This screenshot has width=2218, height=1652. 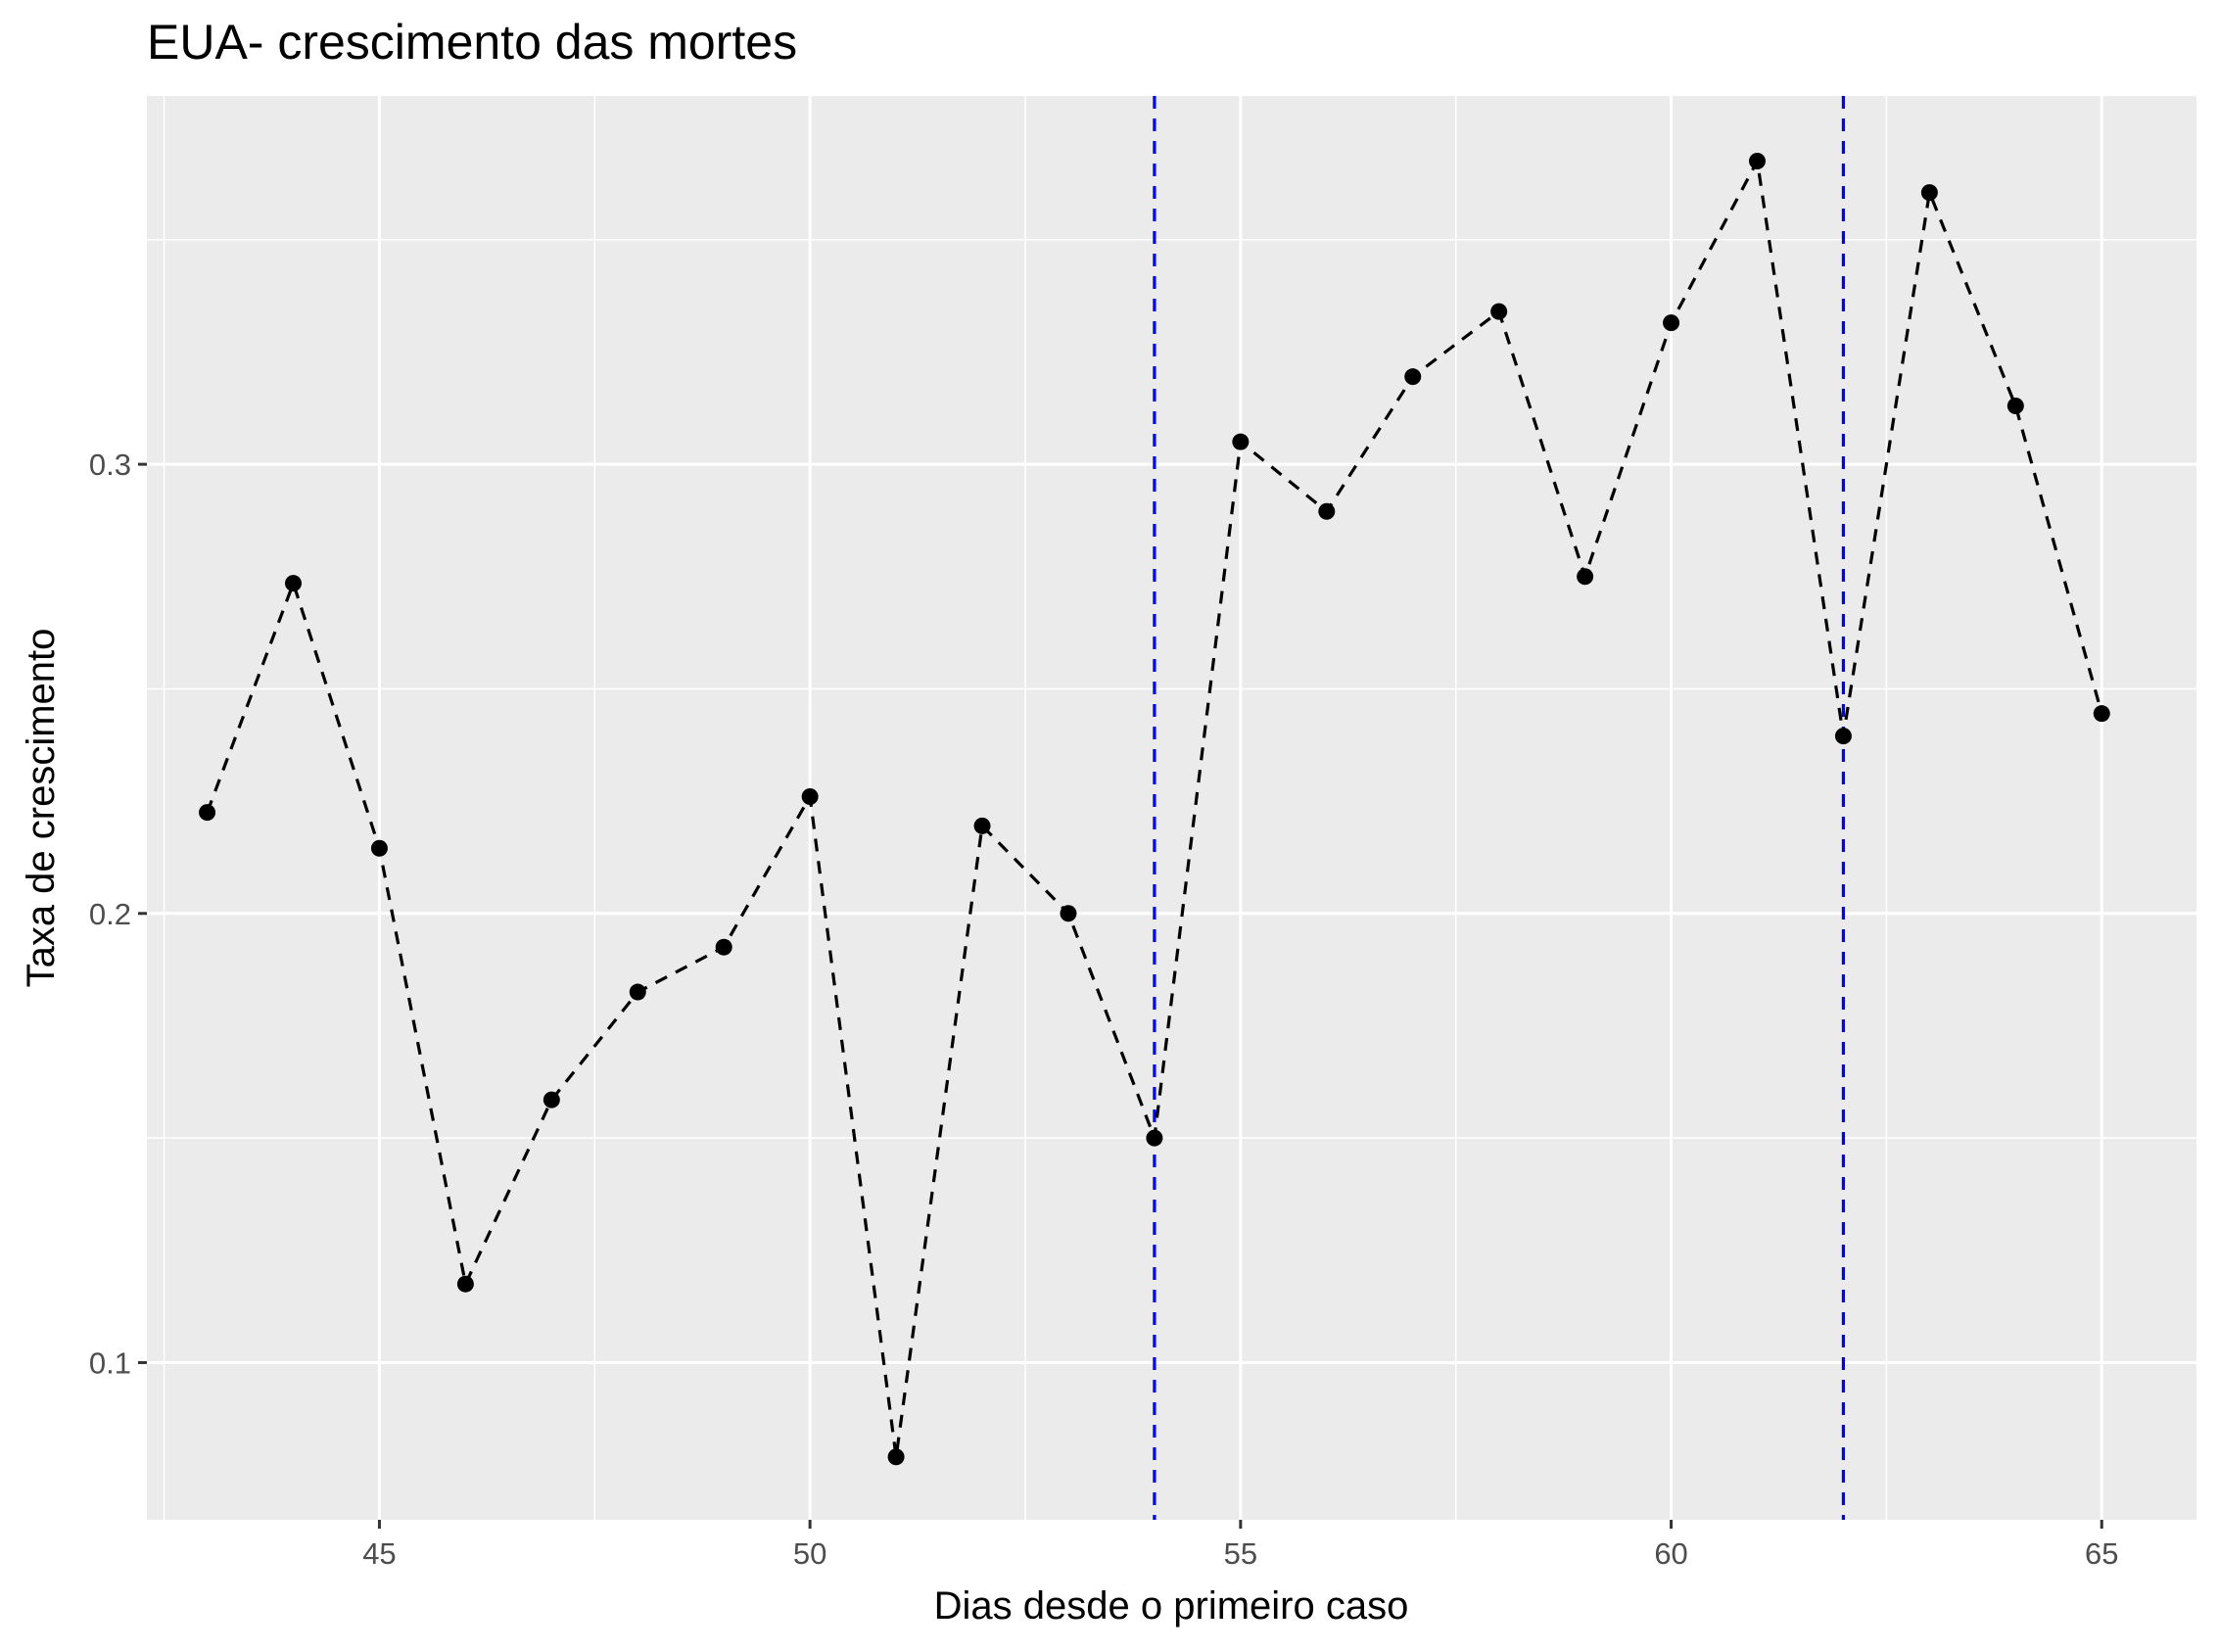 What do you see at coordinates (809, 1553) in the screenshot?
I see `x-tick-label: 50` at bounding box center [809, 1553].